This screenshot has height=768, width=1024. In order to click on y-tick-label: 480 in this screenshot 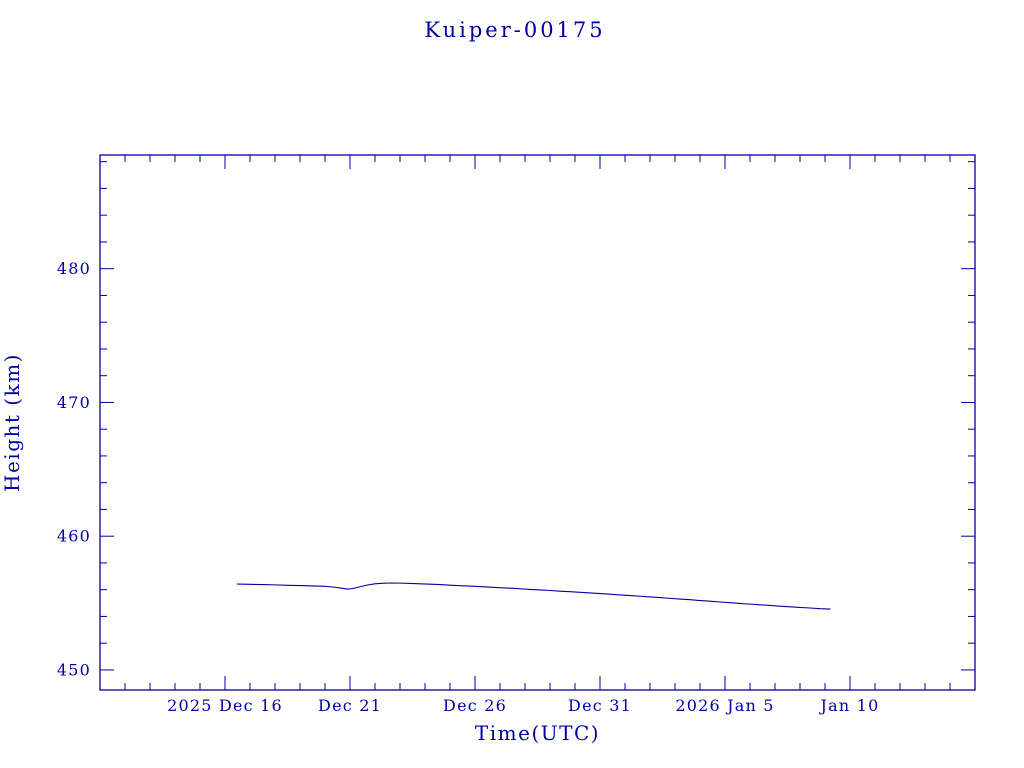, I will do `click(74, 268)`.